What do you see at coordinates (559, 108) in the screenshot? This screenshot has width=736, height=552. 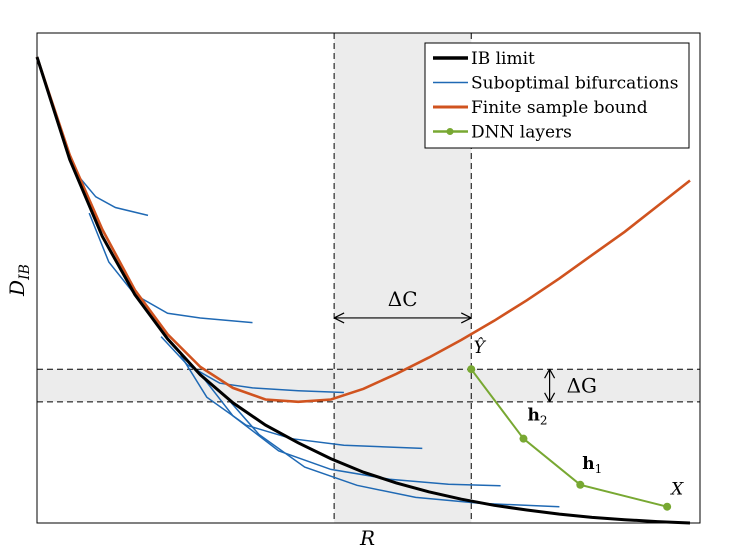 I see `legend-label-2: Finite sample bound` at bounding box center [559, 108].